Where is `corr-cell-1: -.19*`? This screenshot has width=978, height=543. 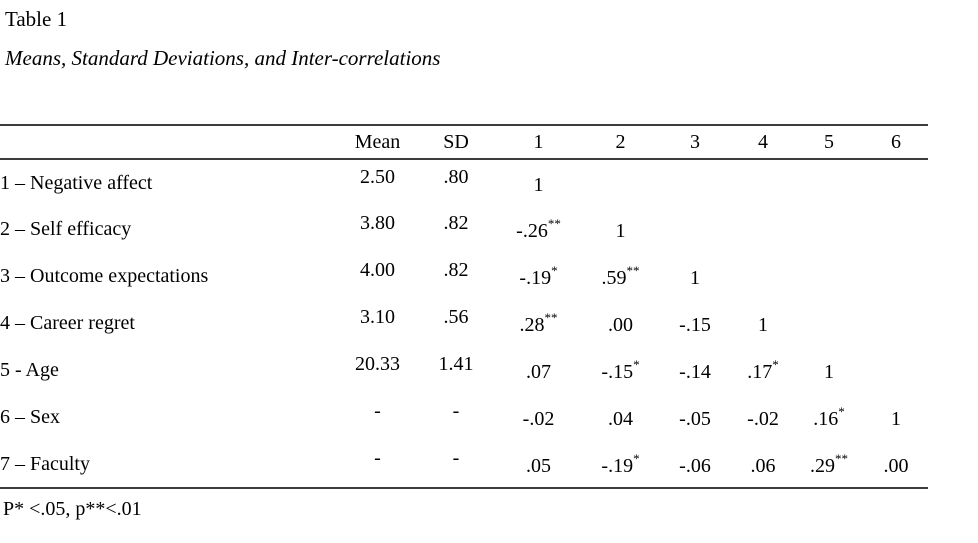 corr-cell-1: -.19* is located at coordinates (538, 276).